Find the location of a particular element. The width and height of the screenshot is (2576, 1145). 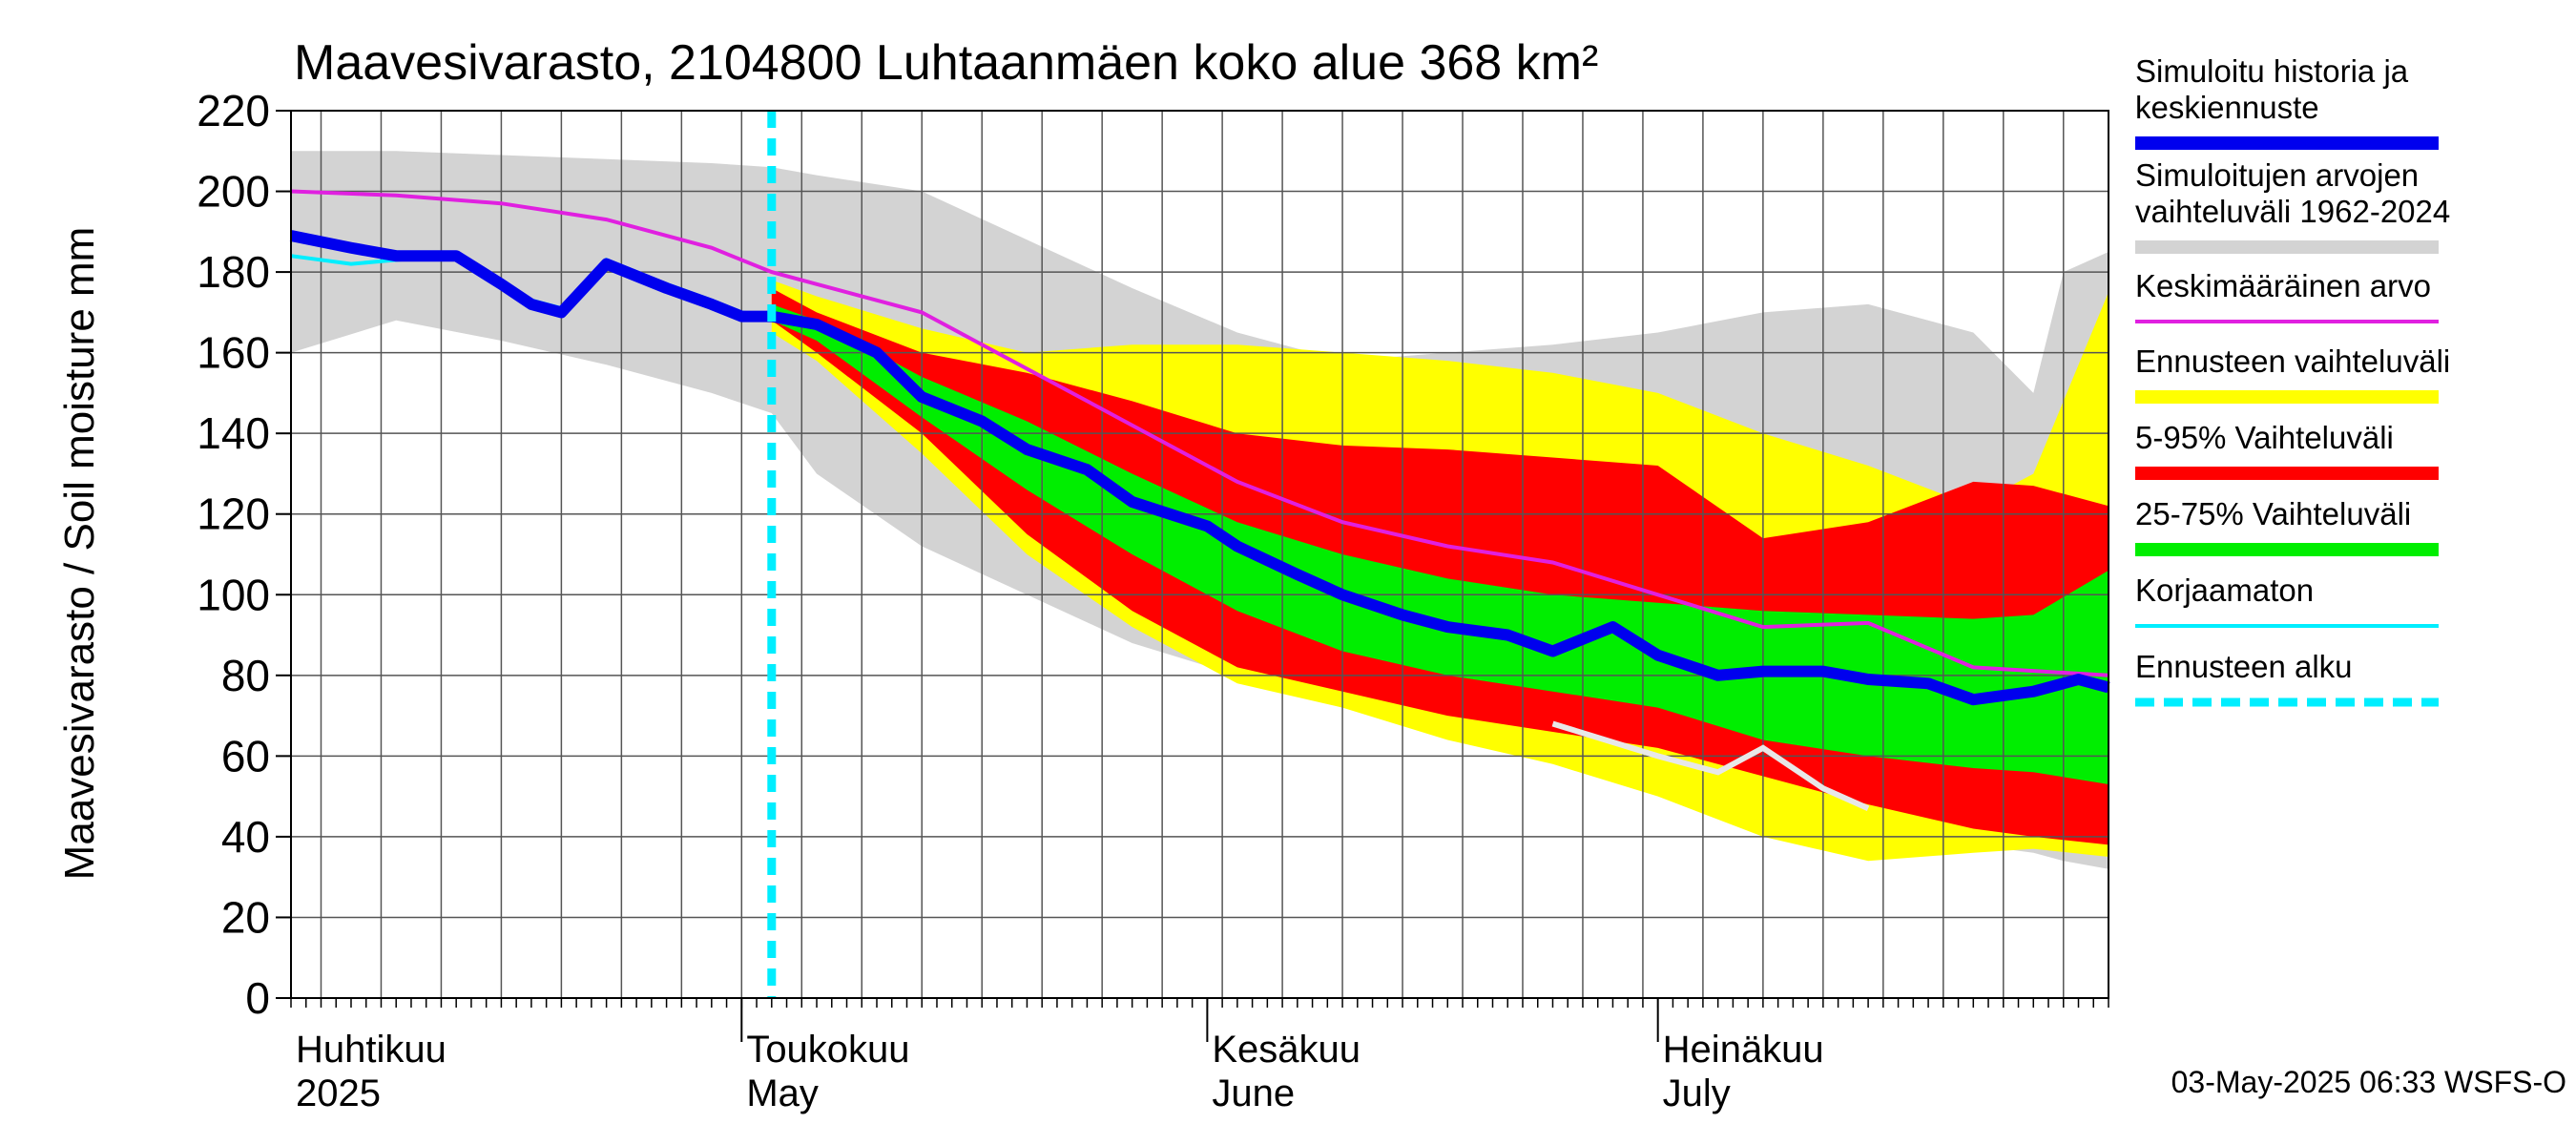

legend-item: Korjaamaton is located at coordinates (2287, 600).